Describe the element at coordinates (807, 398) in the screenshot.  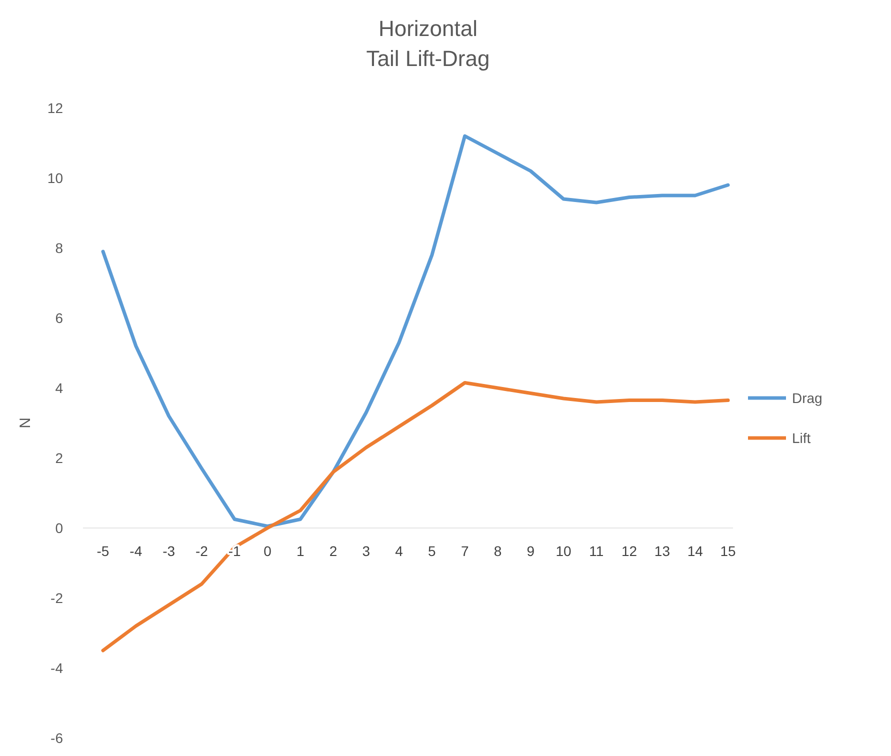
I see `legend-label: Drag` at that location.